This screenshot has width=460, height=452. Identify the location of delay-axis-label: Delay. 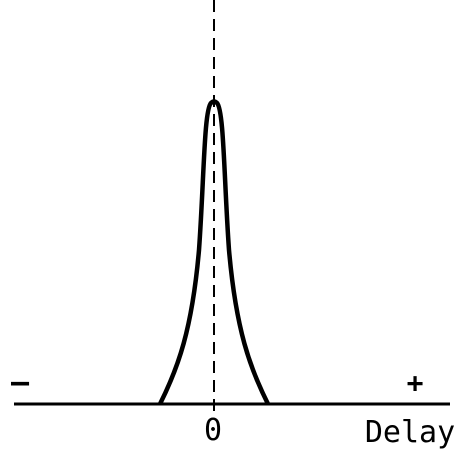
(410, 432).